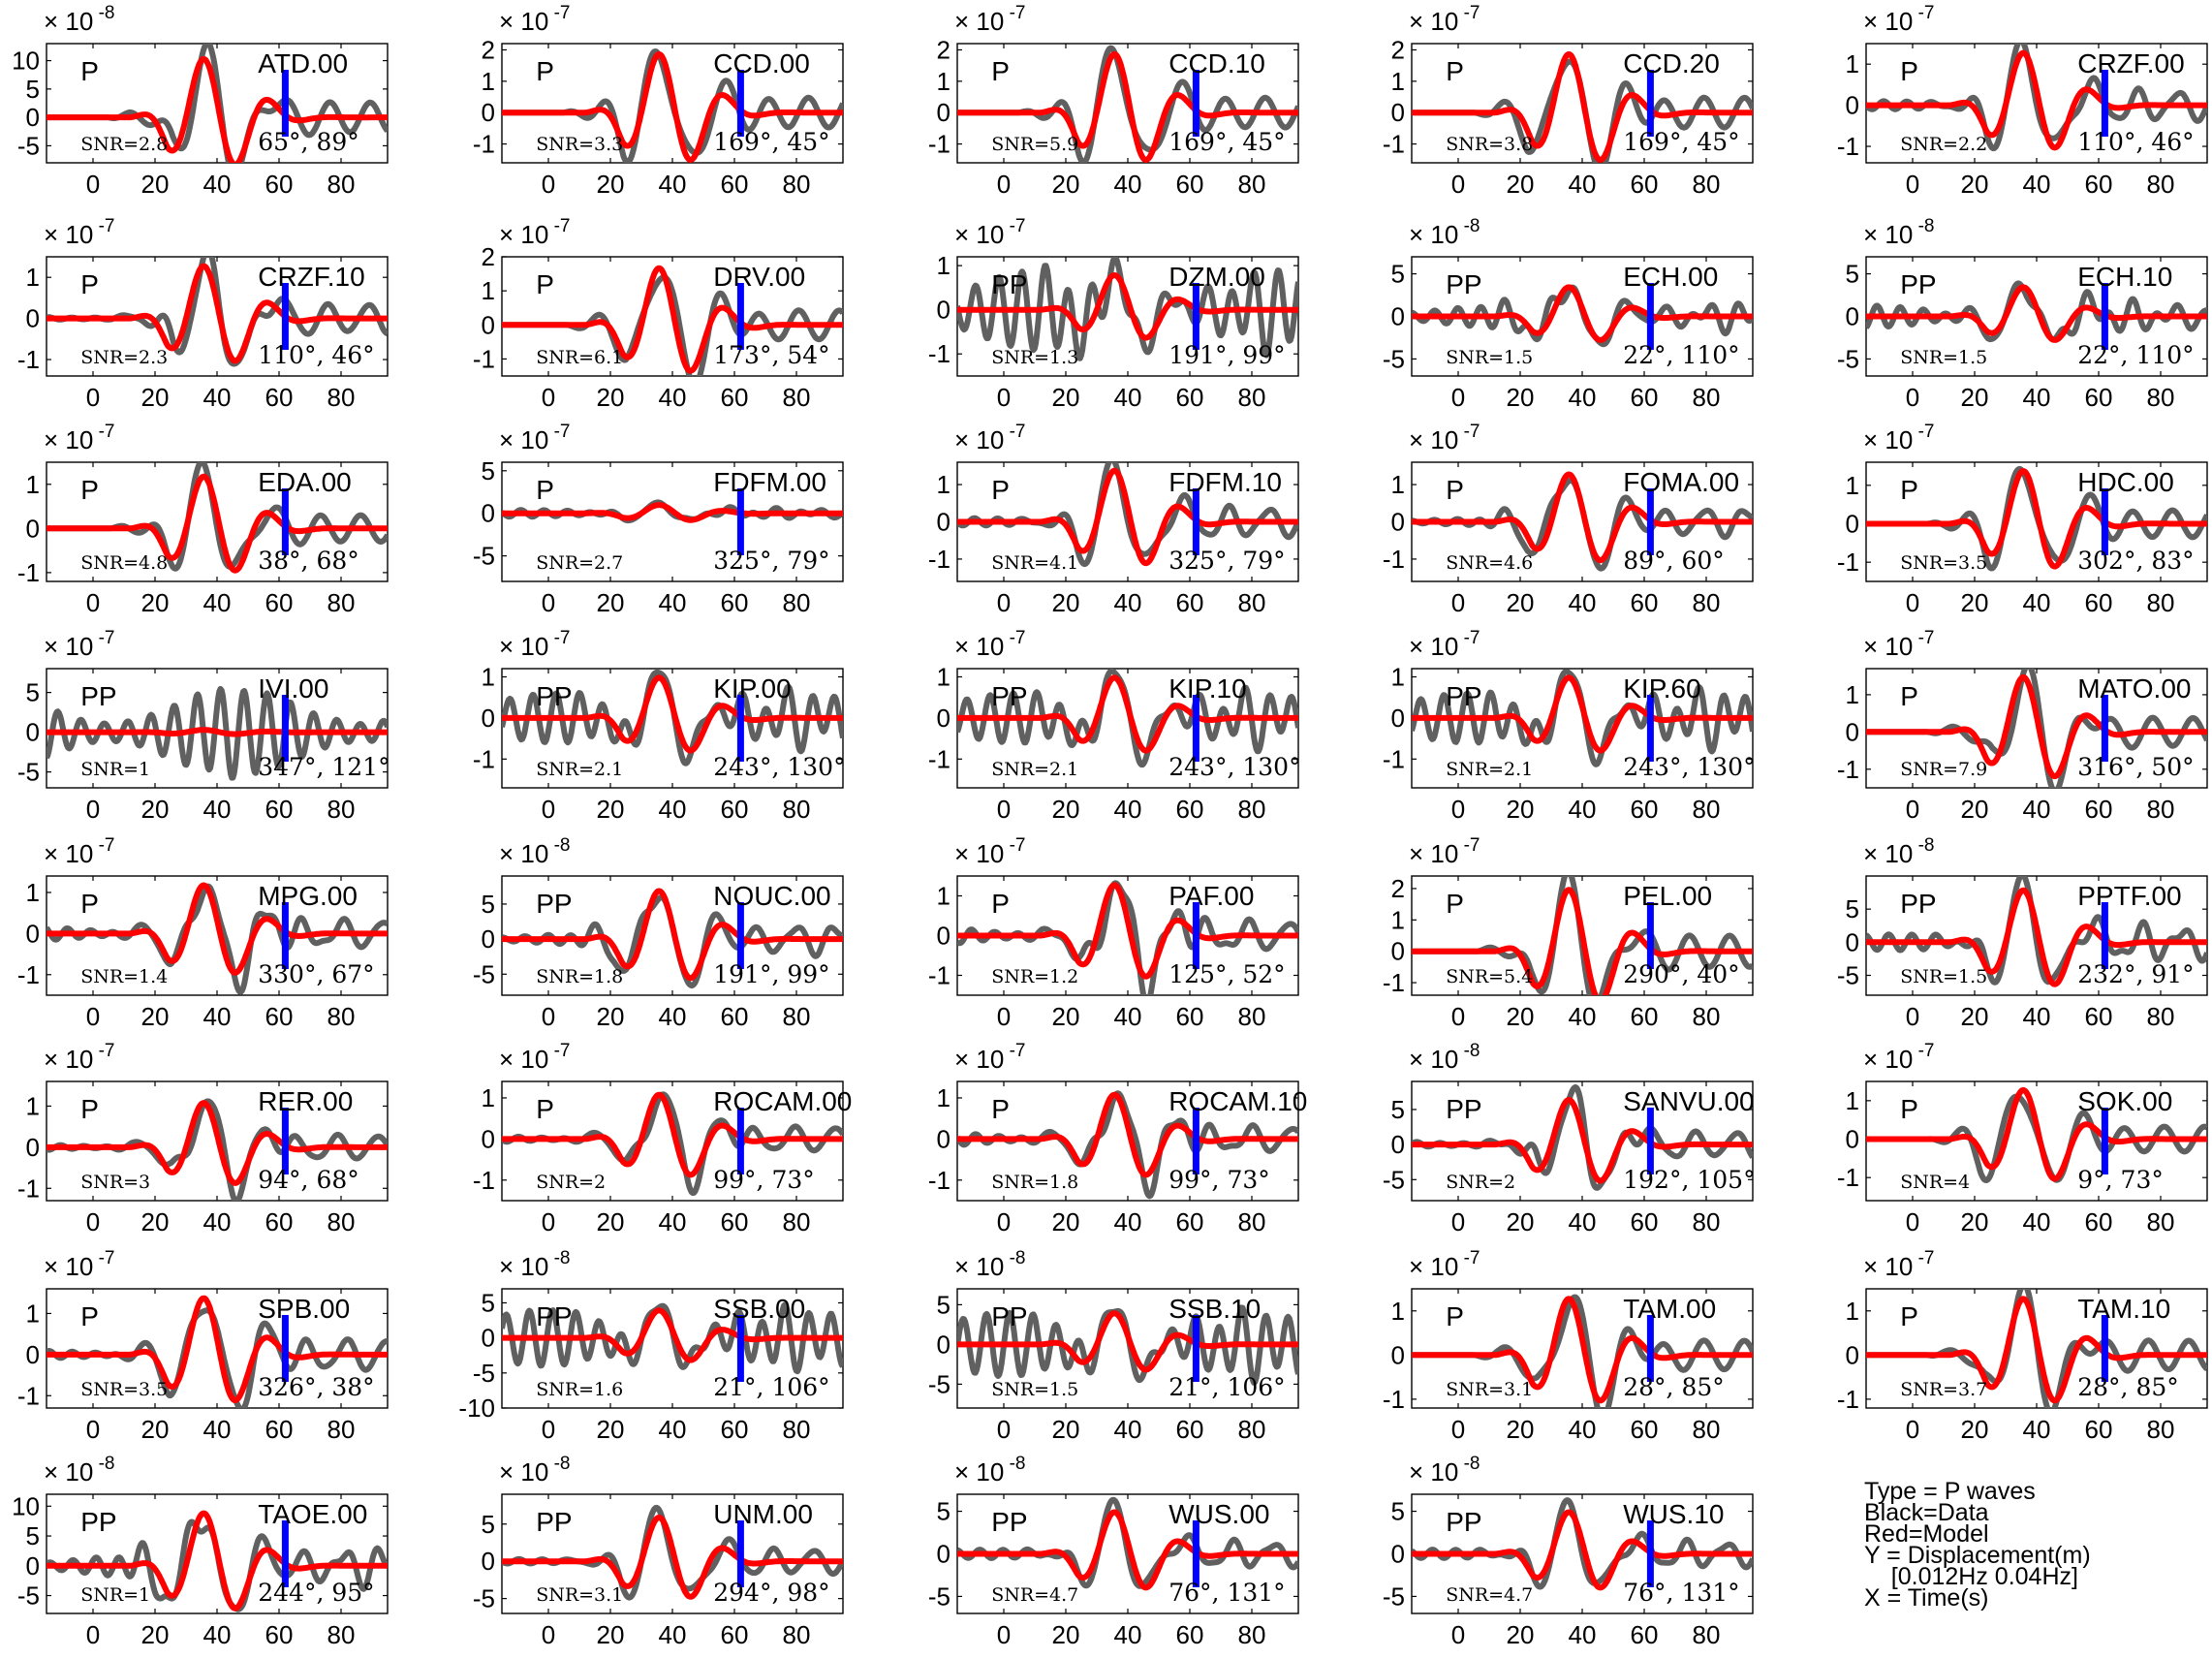 The image size is (2212, 1659). I want to click on angle-label: 94°, 68°, so click(308, 1180).